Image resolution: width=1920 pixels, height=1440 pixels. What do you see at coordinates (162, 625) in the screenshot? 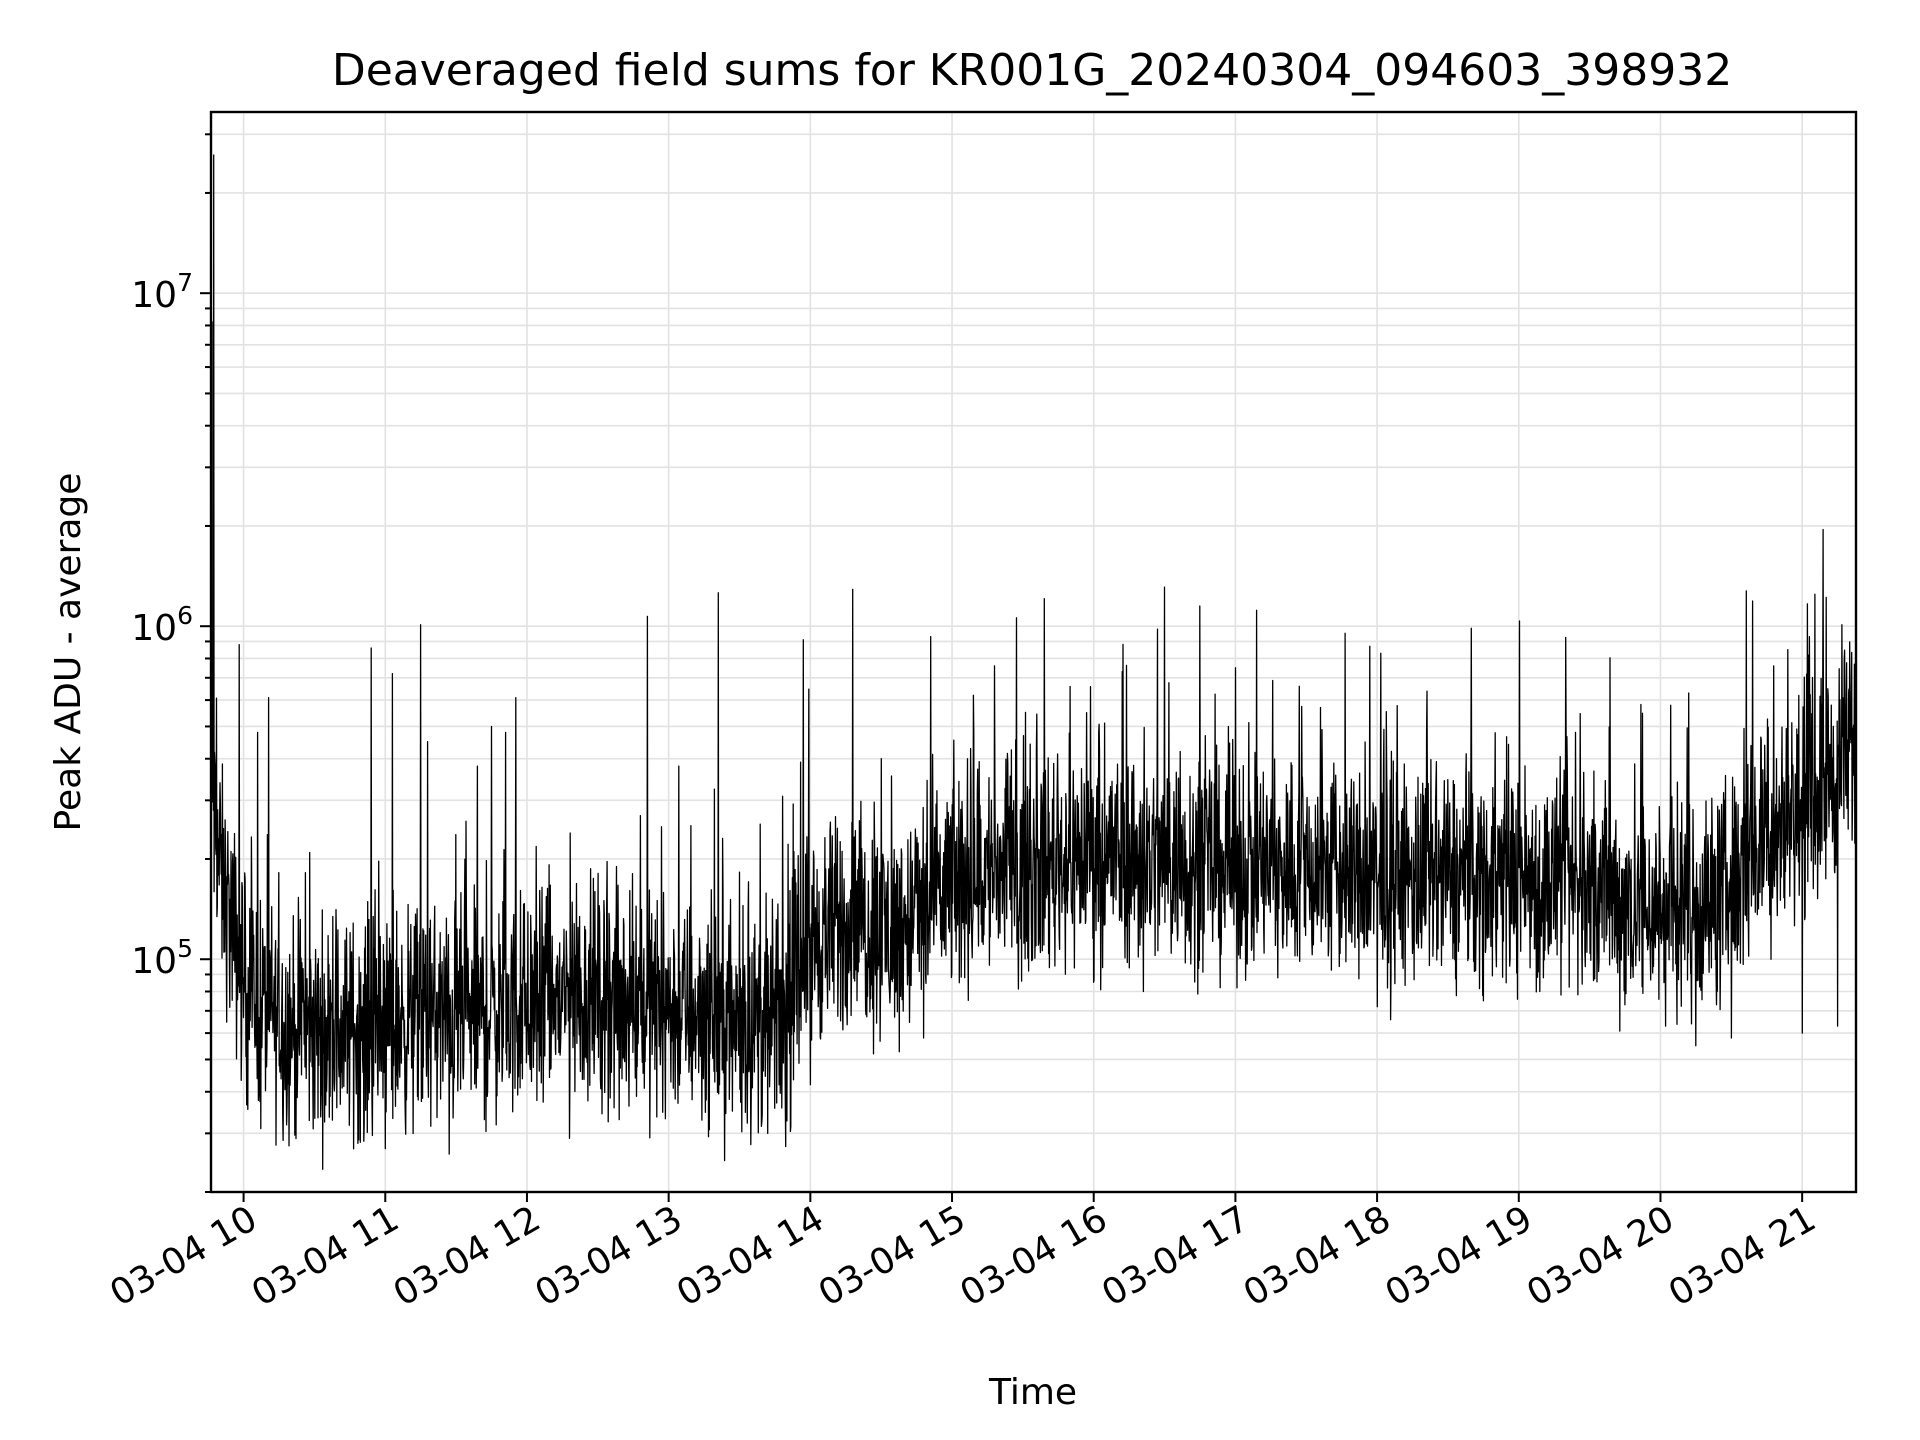
I see `y-tick-label: 10⁶` at bounding box center [162, 625].